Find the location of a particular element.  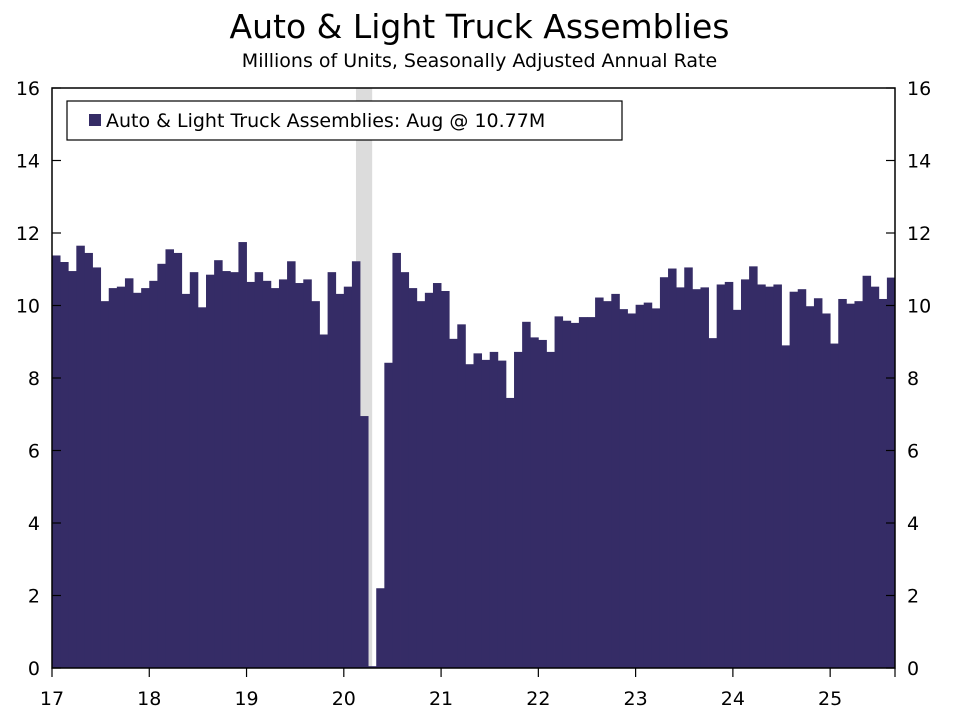

y-tick-label-left: 14 is located at coordinates (28, 162).